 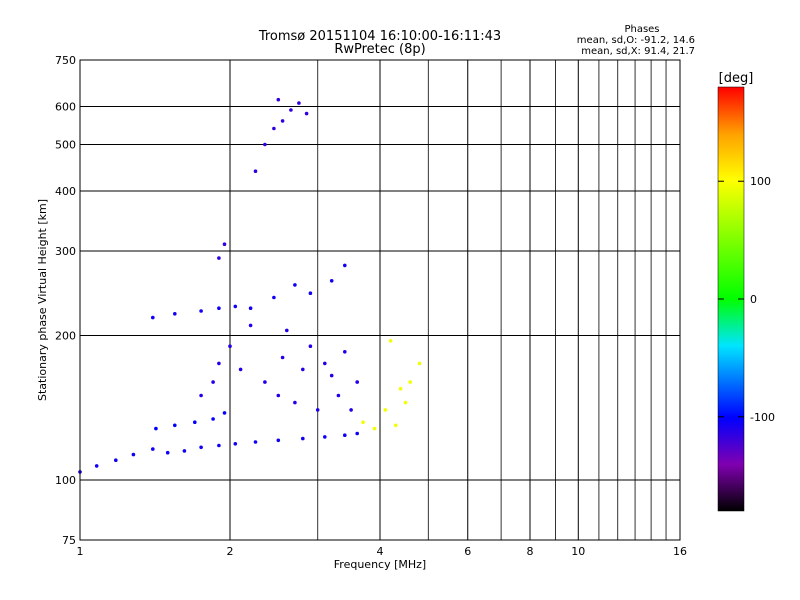 What do you see at coordinates (395, 425) in the screenshot?
I see `data-point: 4.3 MHz, 130 km` at bounding box center [395, 425].